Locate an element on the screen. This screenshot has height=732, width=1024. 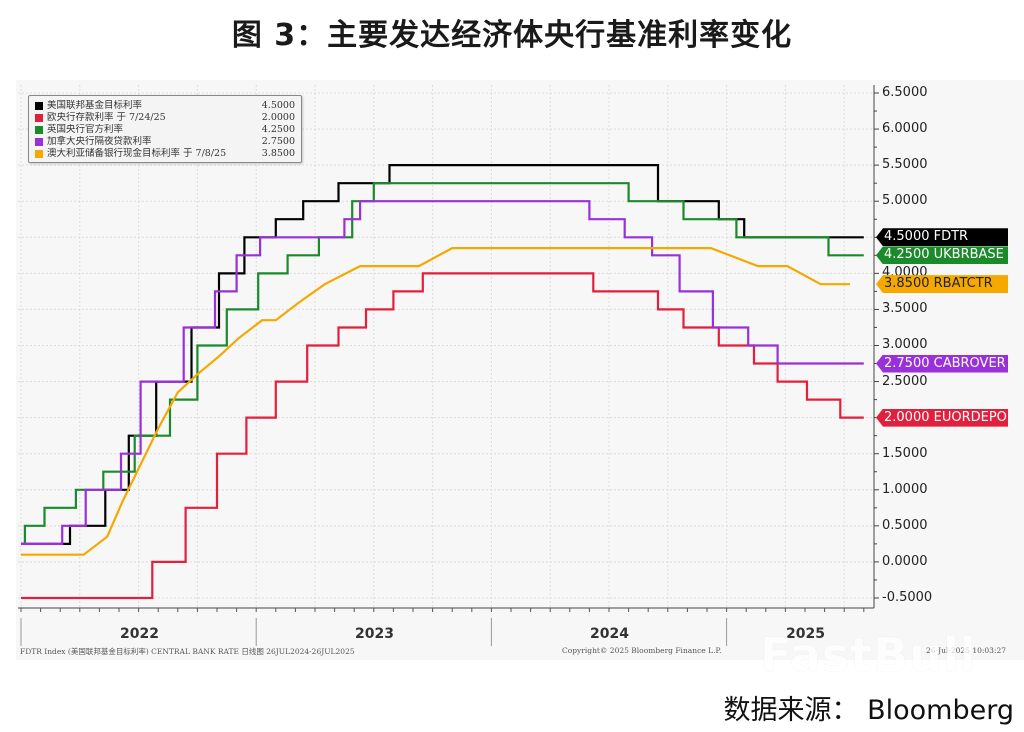
legend-item: 美国联邦基金目标利率 4.5000 is located at coordinates (165, 106).